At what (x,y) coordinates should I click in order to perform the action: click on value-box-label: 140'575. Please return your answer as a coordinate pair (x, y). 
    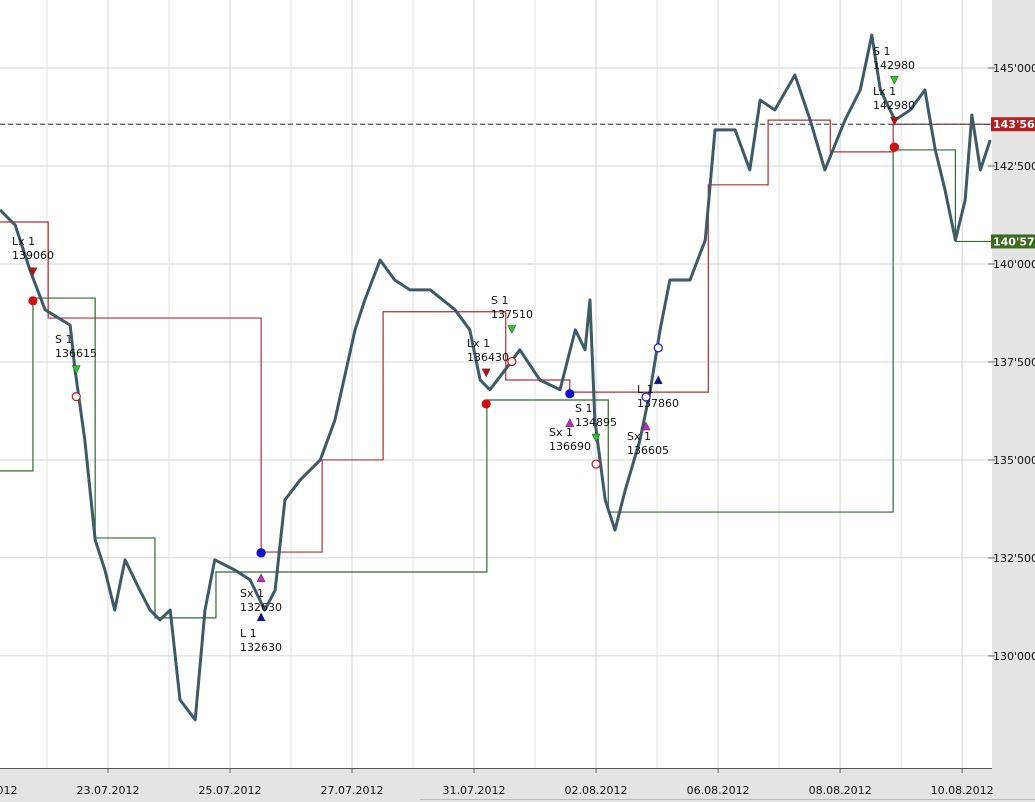
    Looking at the image, I should click on (1014, 241).